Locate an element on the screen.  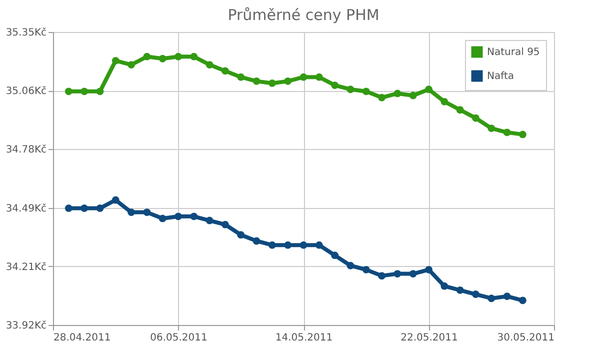
y-tick-label: 33.92Kč is located at coordinates (26, 326).